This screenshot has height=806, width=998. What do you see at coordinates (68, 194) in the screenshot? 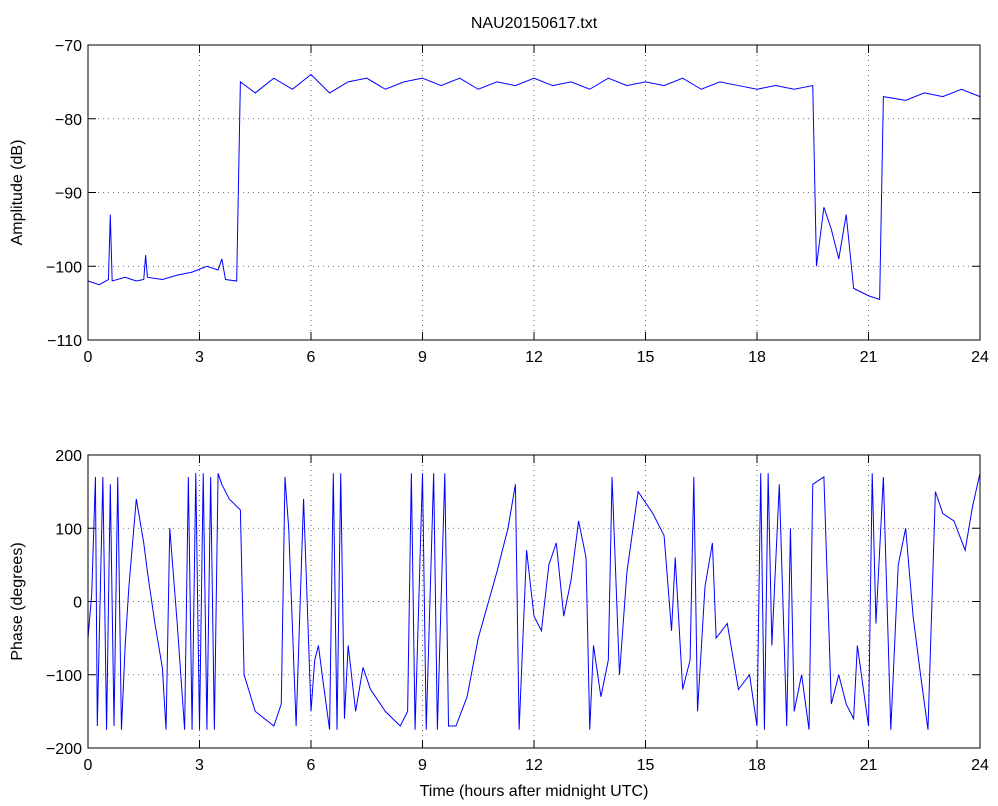
I see `y-tick-label: −90` at bounding box center [68, 194].